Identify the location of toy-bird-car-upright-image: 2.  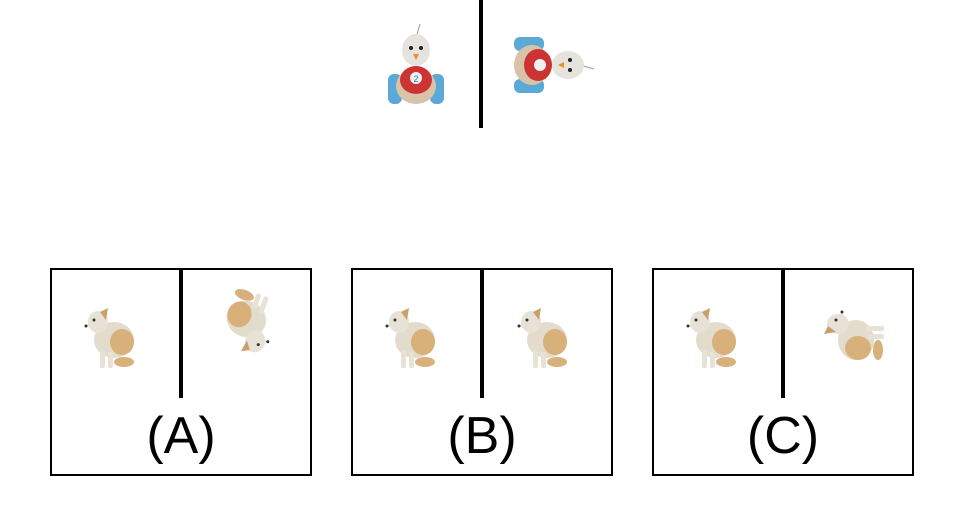
(416, 65).